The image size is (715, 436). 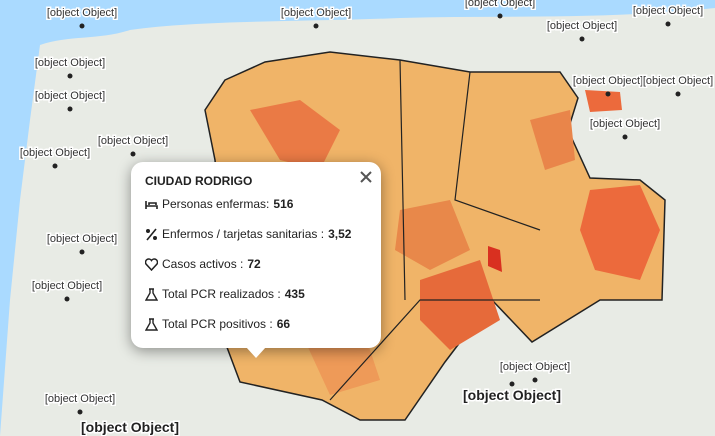 I want to click on popup-row: Casos activos :72, so click(x=203, y=264).